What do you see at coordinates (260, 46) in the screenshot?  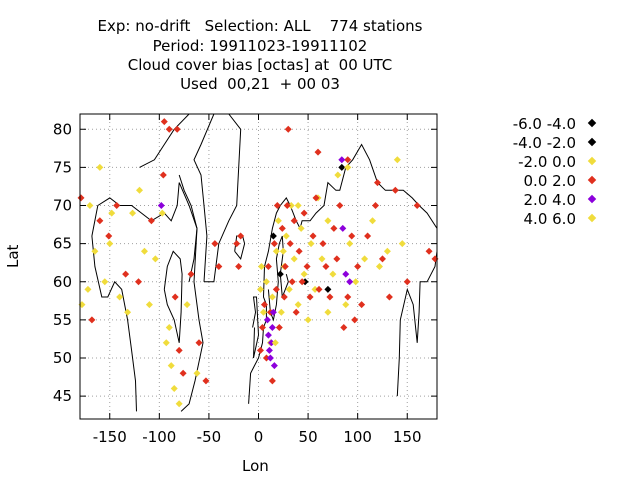 I see `chart-title-line-2: Period: 19911023-19911102` at bounding box center [260, 46].